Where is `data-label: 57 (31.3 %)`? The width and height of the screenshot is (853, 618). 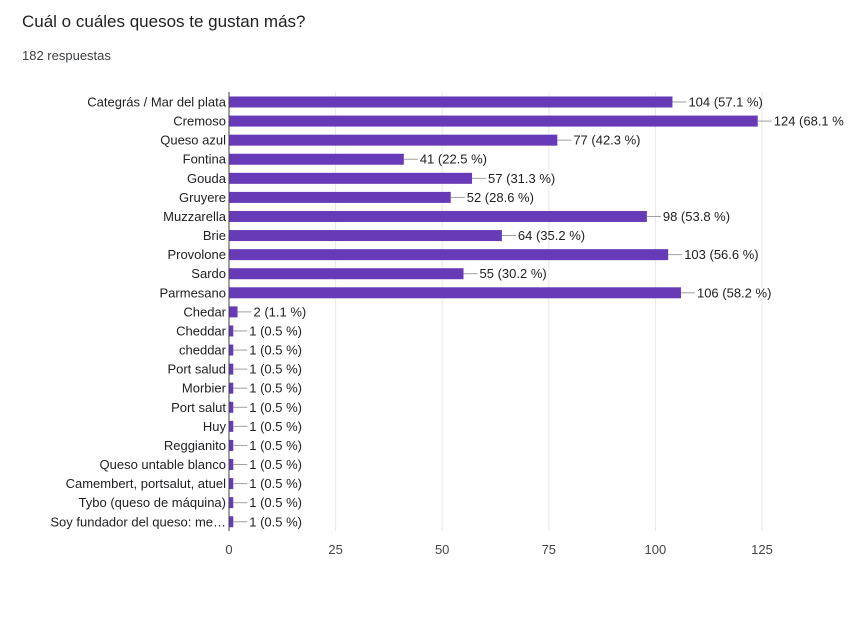
data-label: 57 (31.3 %) is located at coordinates (521, 178).